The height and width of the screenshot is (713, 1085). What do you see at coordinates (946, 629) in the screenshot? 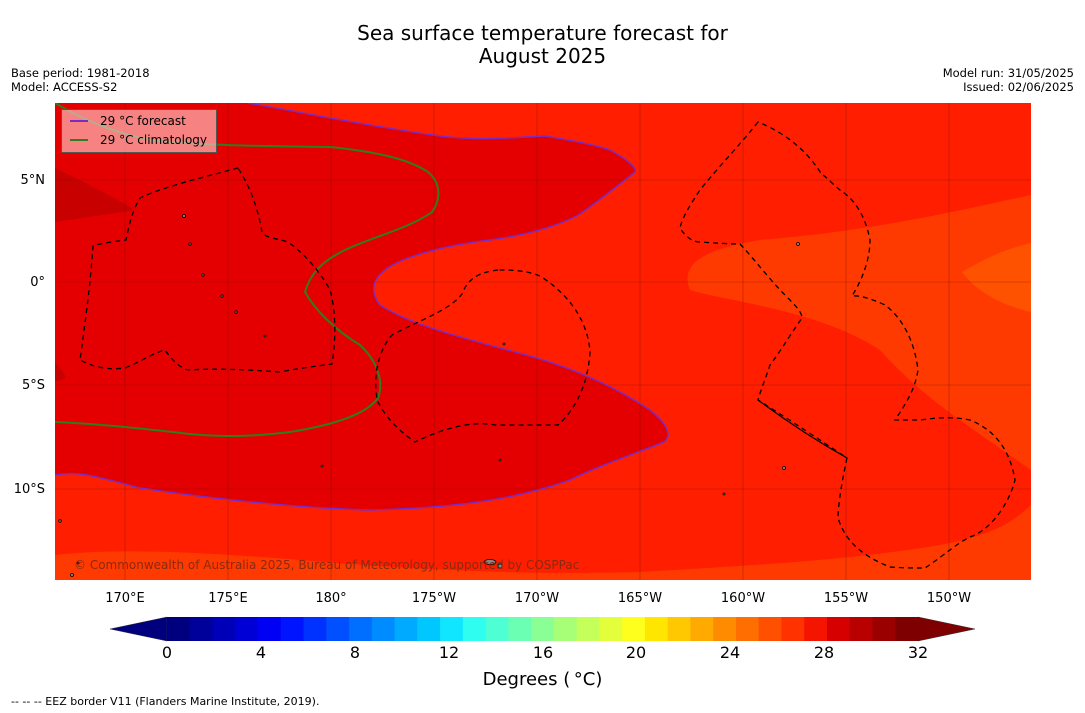
I see `colorbar-extend-high` at bounding box center [946, 629].